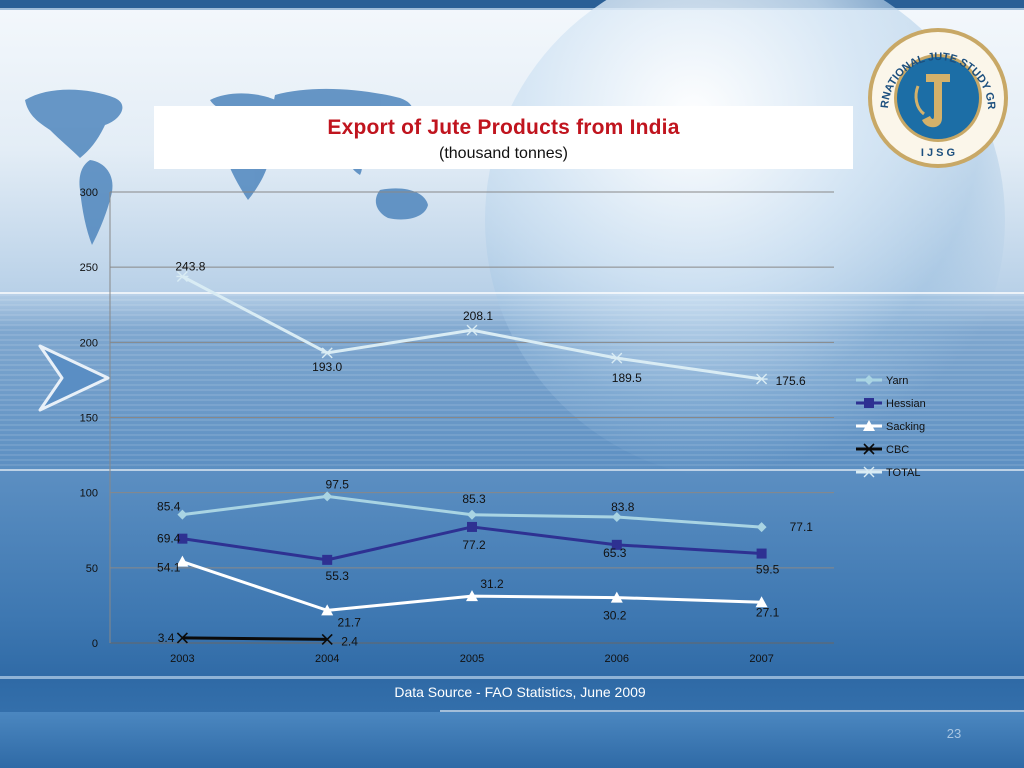  I want to click on data-label-hessian: 55.3, so click(338, 576).